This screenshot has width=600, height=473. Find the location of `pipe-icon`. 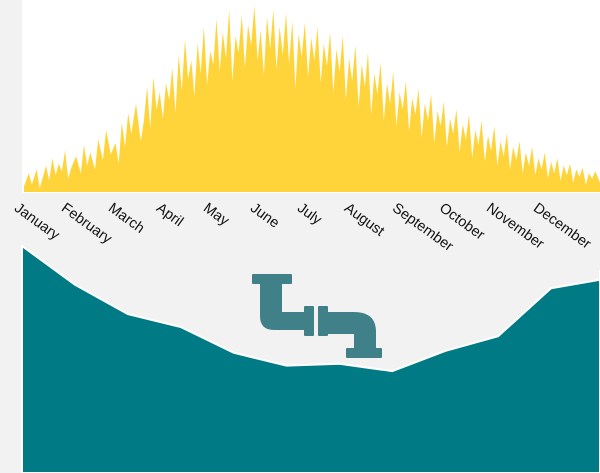

pipe-icon is located at coordinates (317, 316).